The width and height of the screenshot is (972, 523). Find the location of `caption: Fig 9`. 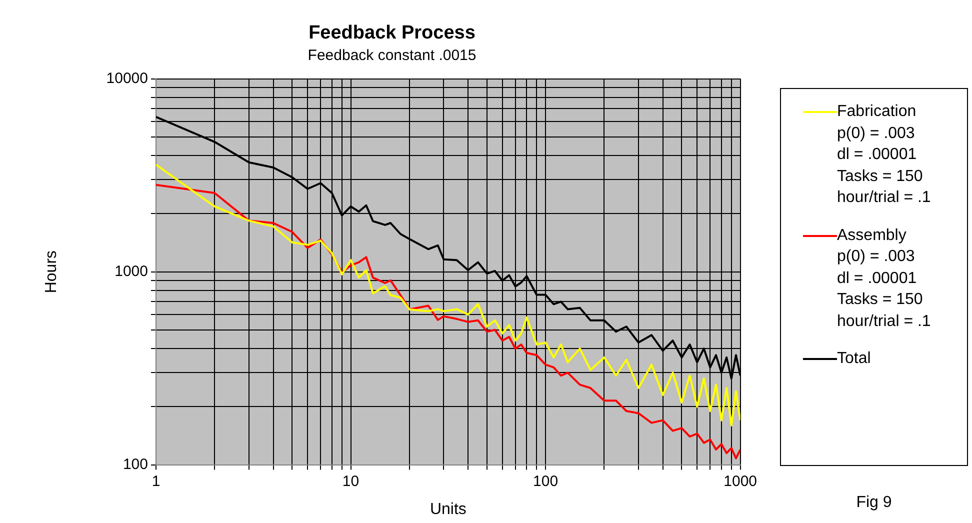

caption: Fig 9 is located at coordinates (874, 503).